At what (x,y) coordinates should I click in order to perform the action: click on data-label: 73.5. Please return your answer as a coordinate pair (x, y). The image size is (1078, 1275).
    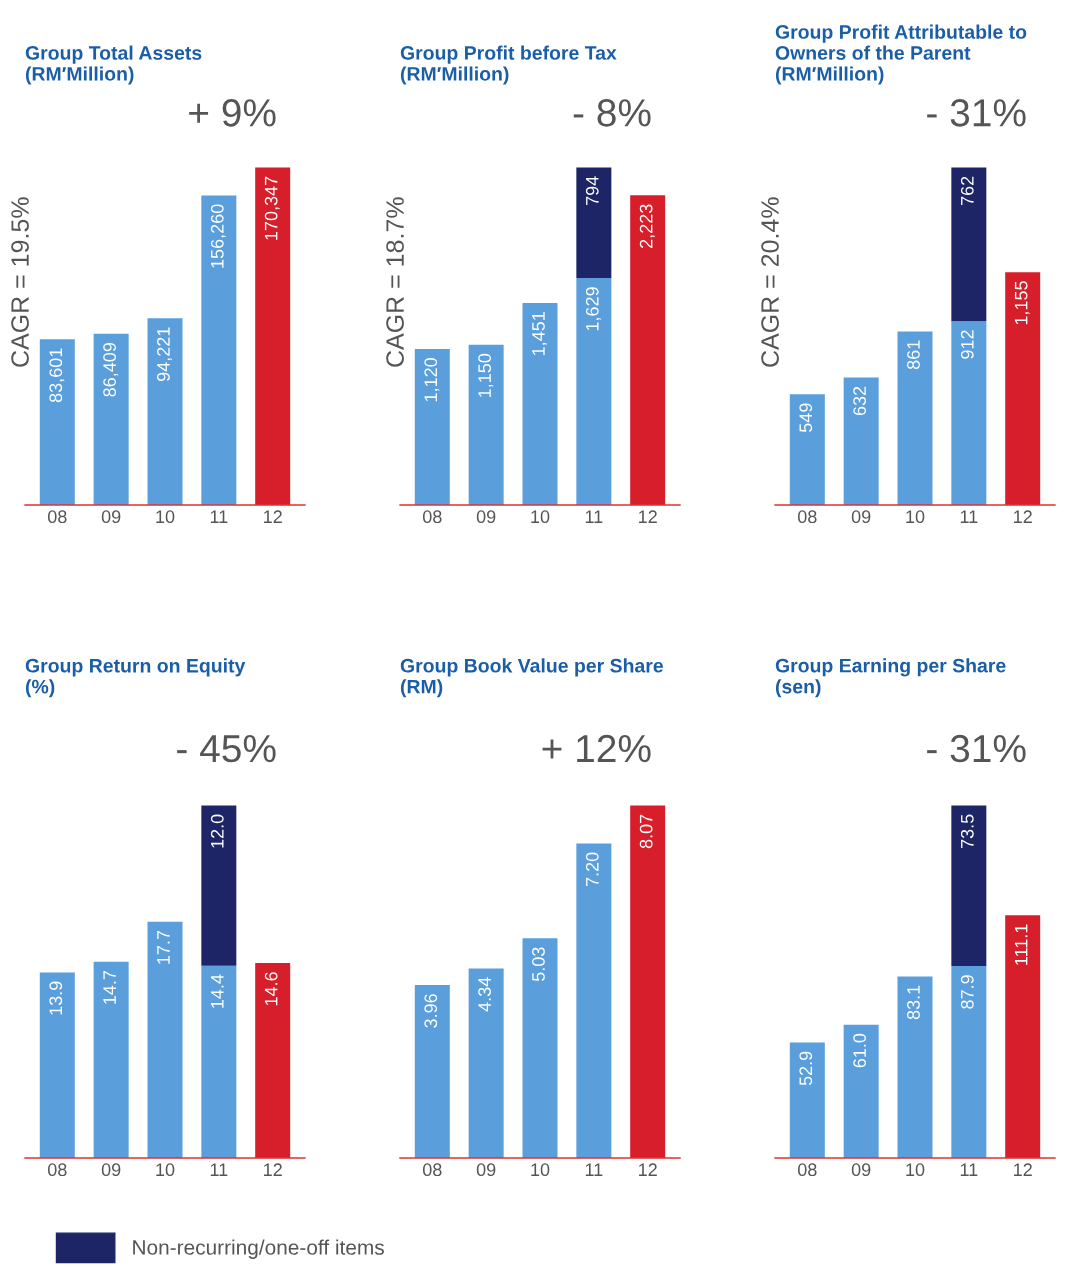
    Looking at the image, I should click on (967, 831).